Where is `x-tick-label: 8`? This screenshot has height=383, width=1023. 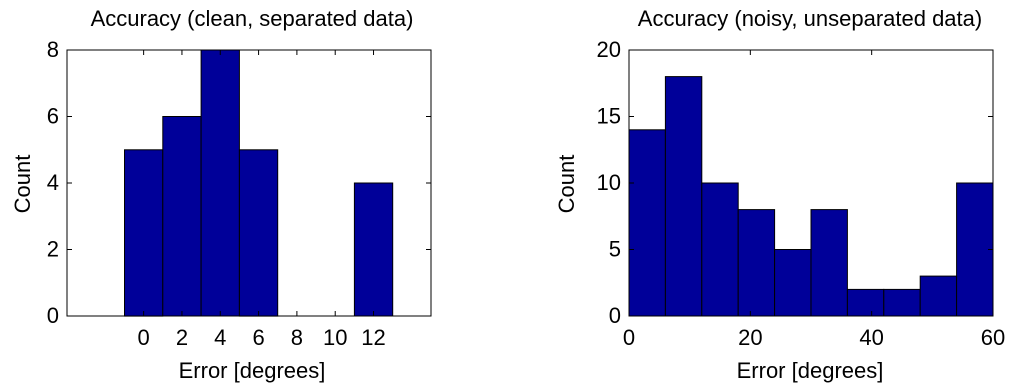 x-tick-label: 8 is located at coordinates (297, 337).